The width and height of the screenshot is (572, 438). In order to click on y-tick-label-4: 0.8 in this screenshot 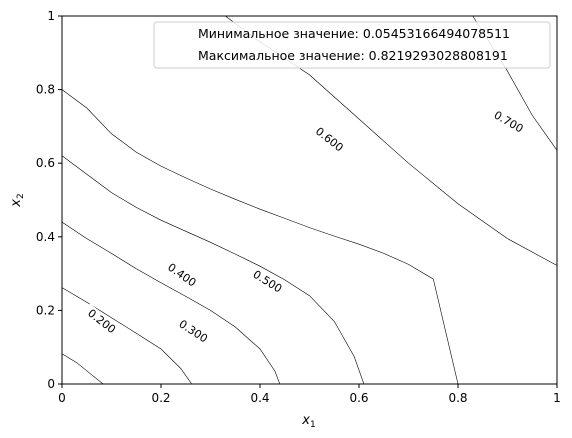, I will do `click(45, 90)`.